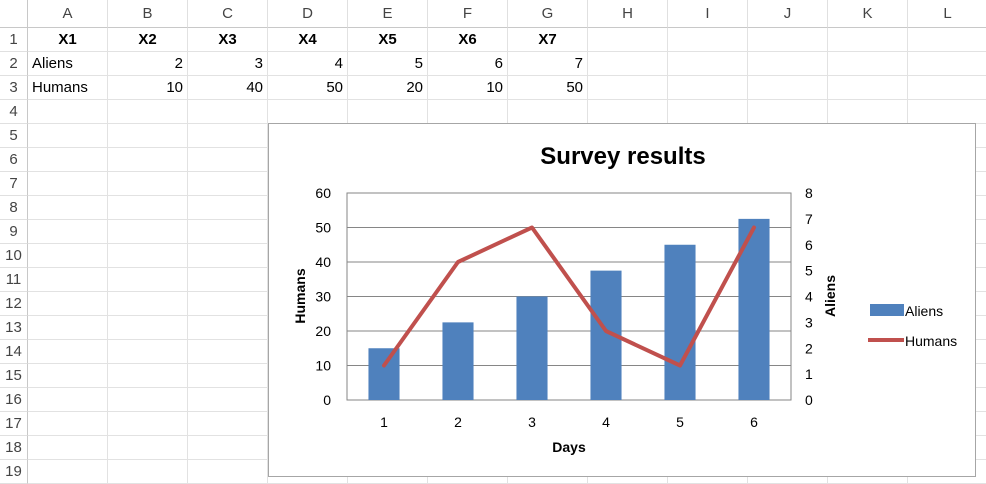 This screenshot has width=986, height=484. What do you see at coordinates (388, 88) in the screenshot?
I see `cell-value: 20` at bounding box center [388, 88].